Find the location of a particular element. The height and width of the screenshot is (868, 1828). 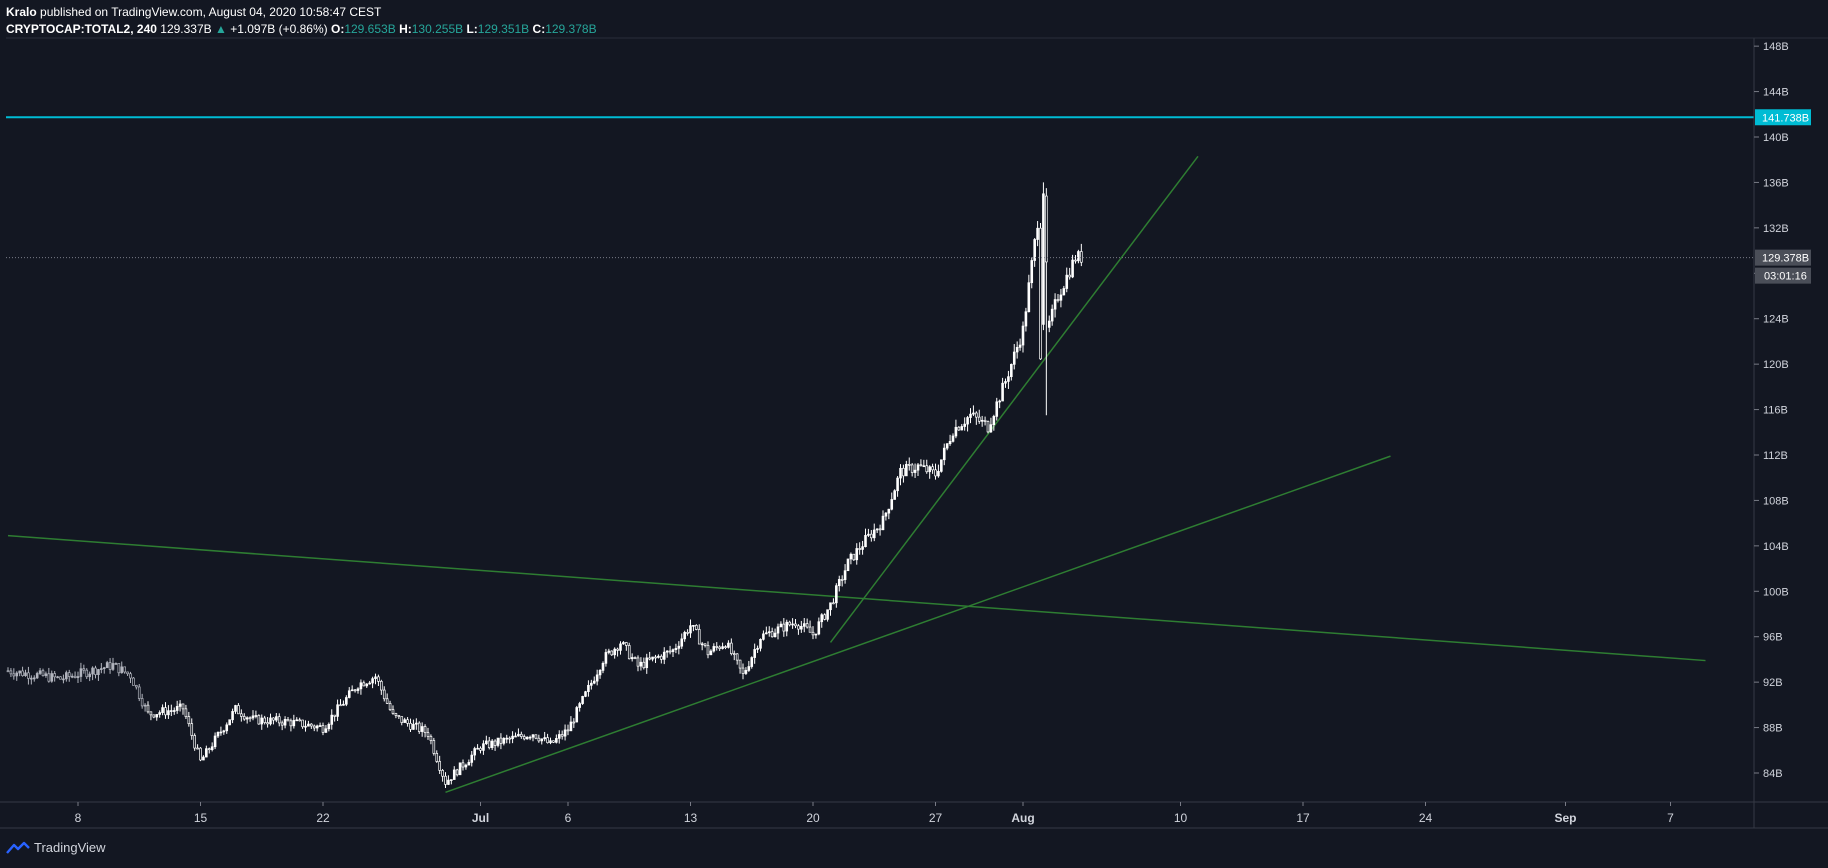

tradingview-footer: TradingView is located at coordinates (56, 847).